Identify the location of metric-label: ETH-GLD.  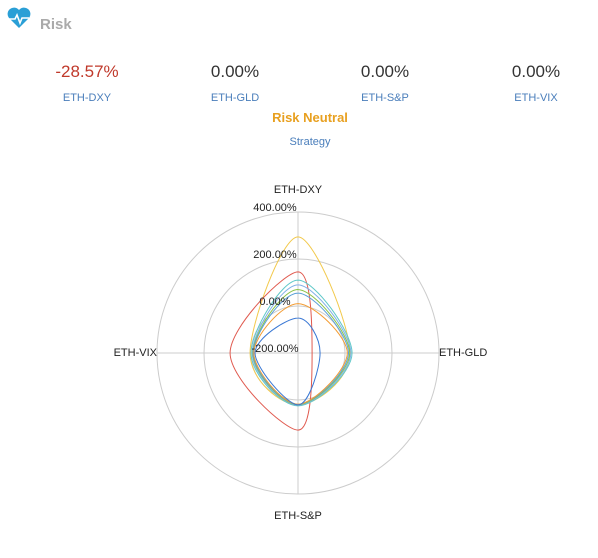
(235, 98).